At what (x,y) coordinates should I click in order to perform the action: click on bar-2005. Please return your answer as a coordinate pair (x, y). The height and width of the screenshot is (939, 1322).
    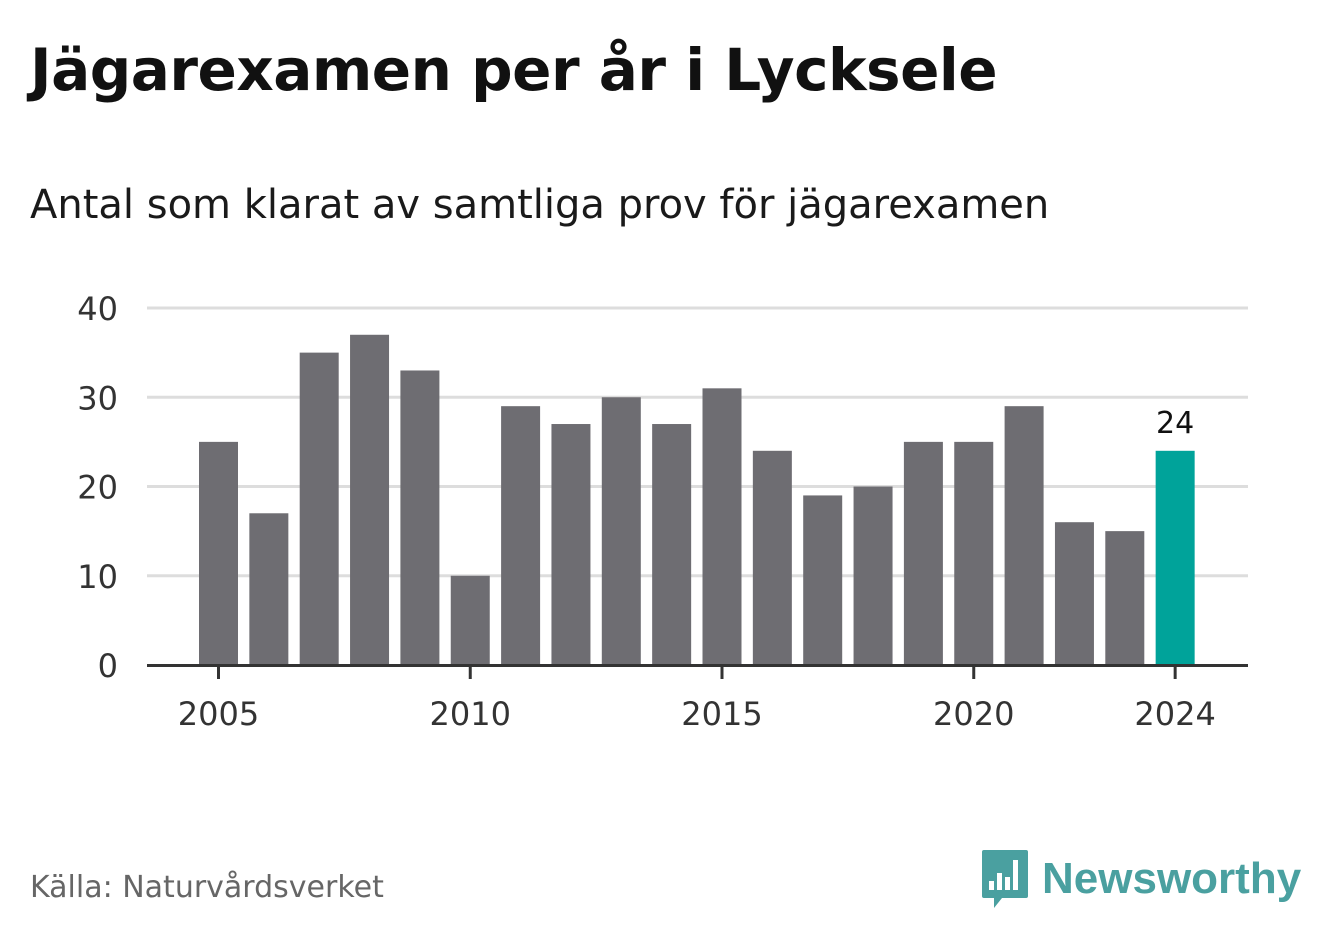
    Looking at the image, I should click on (218, 553).